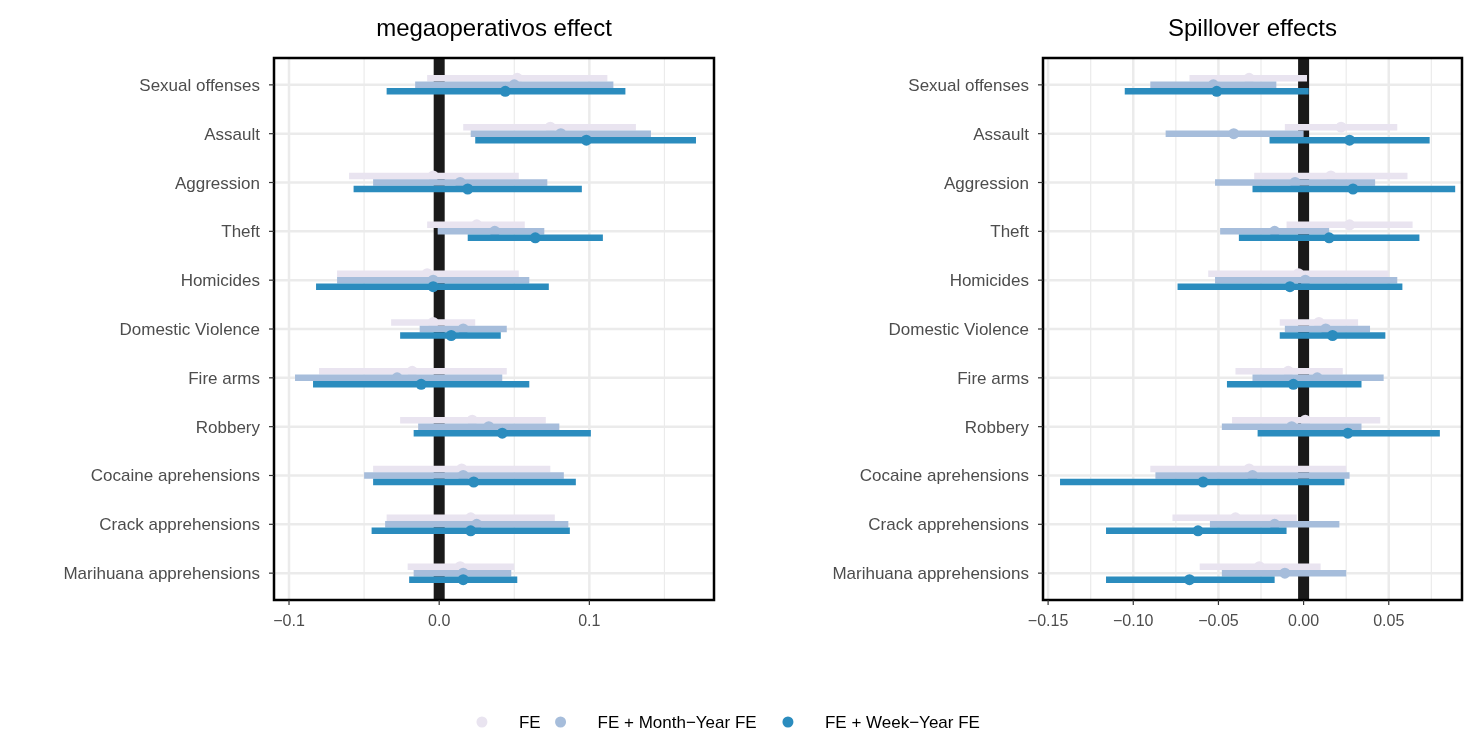 The width and height of the screenshot is (1472, 737). Describe the element at coordinates (494, 27) in the screenshot. I see `chart-title: megaoperativos effect` at that location.